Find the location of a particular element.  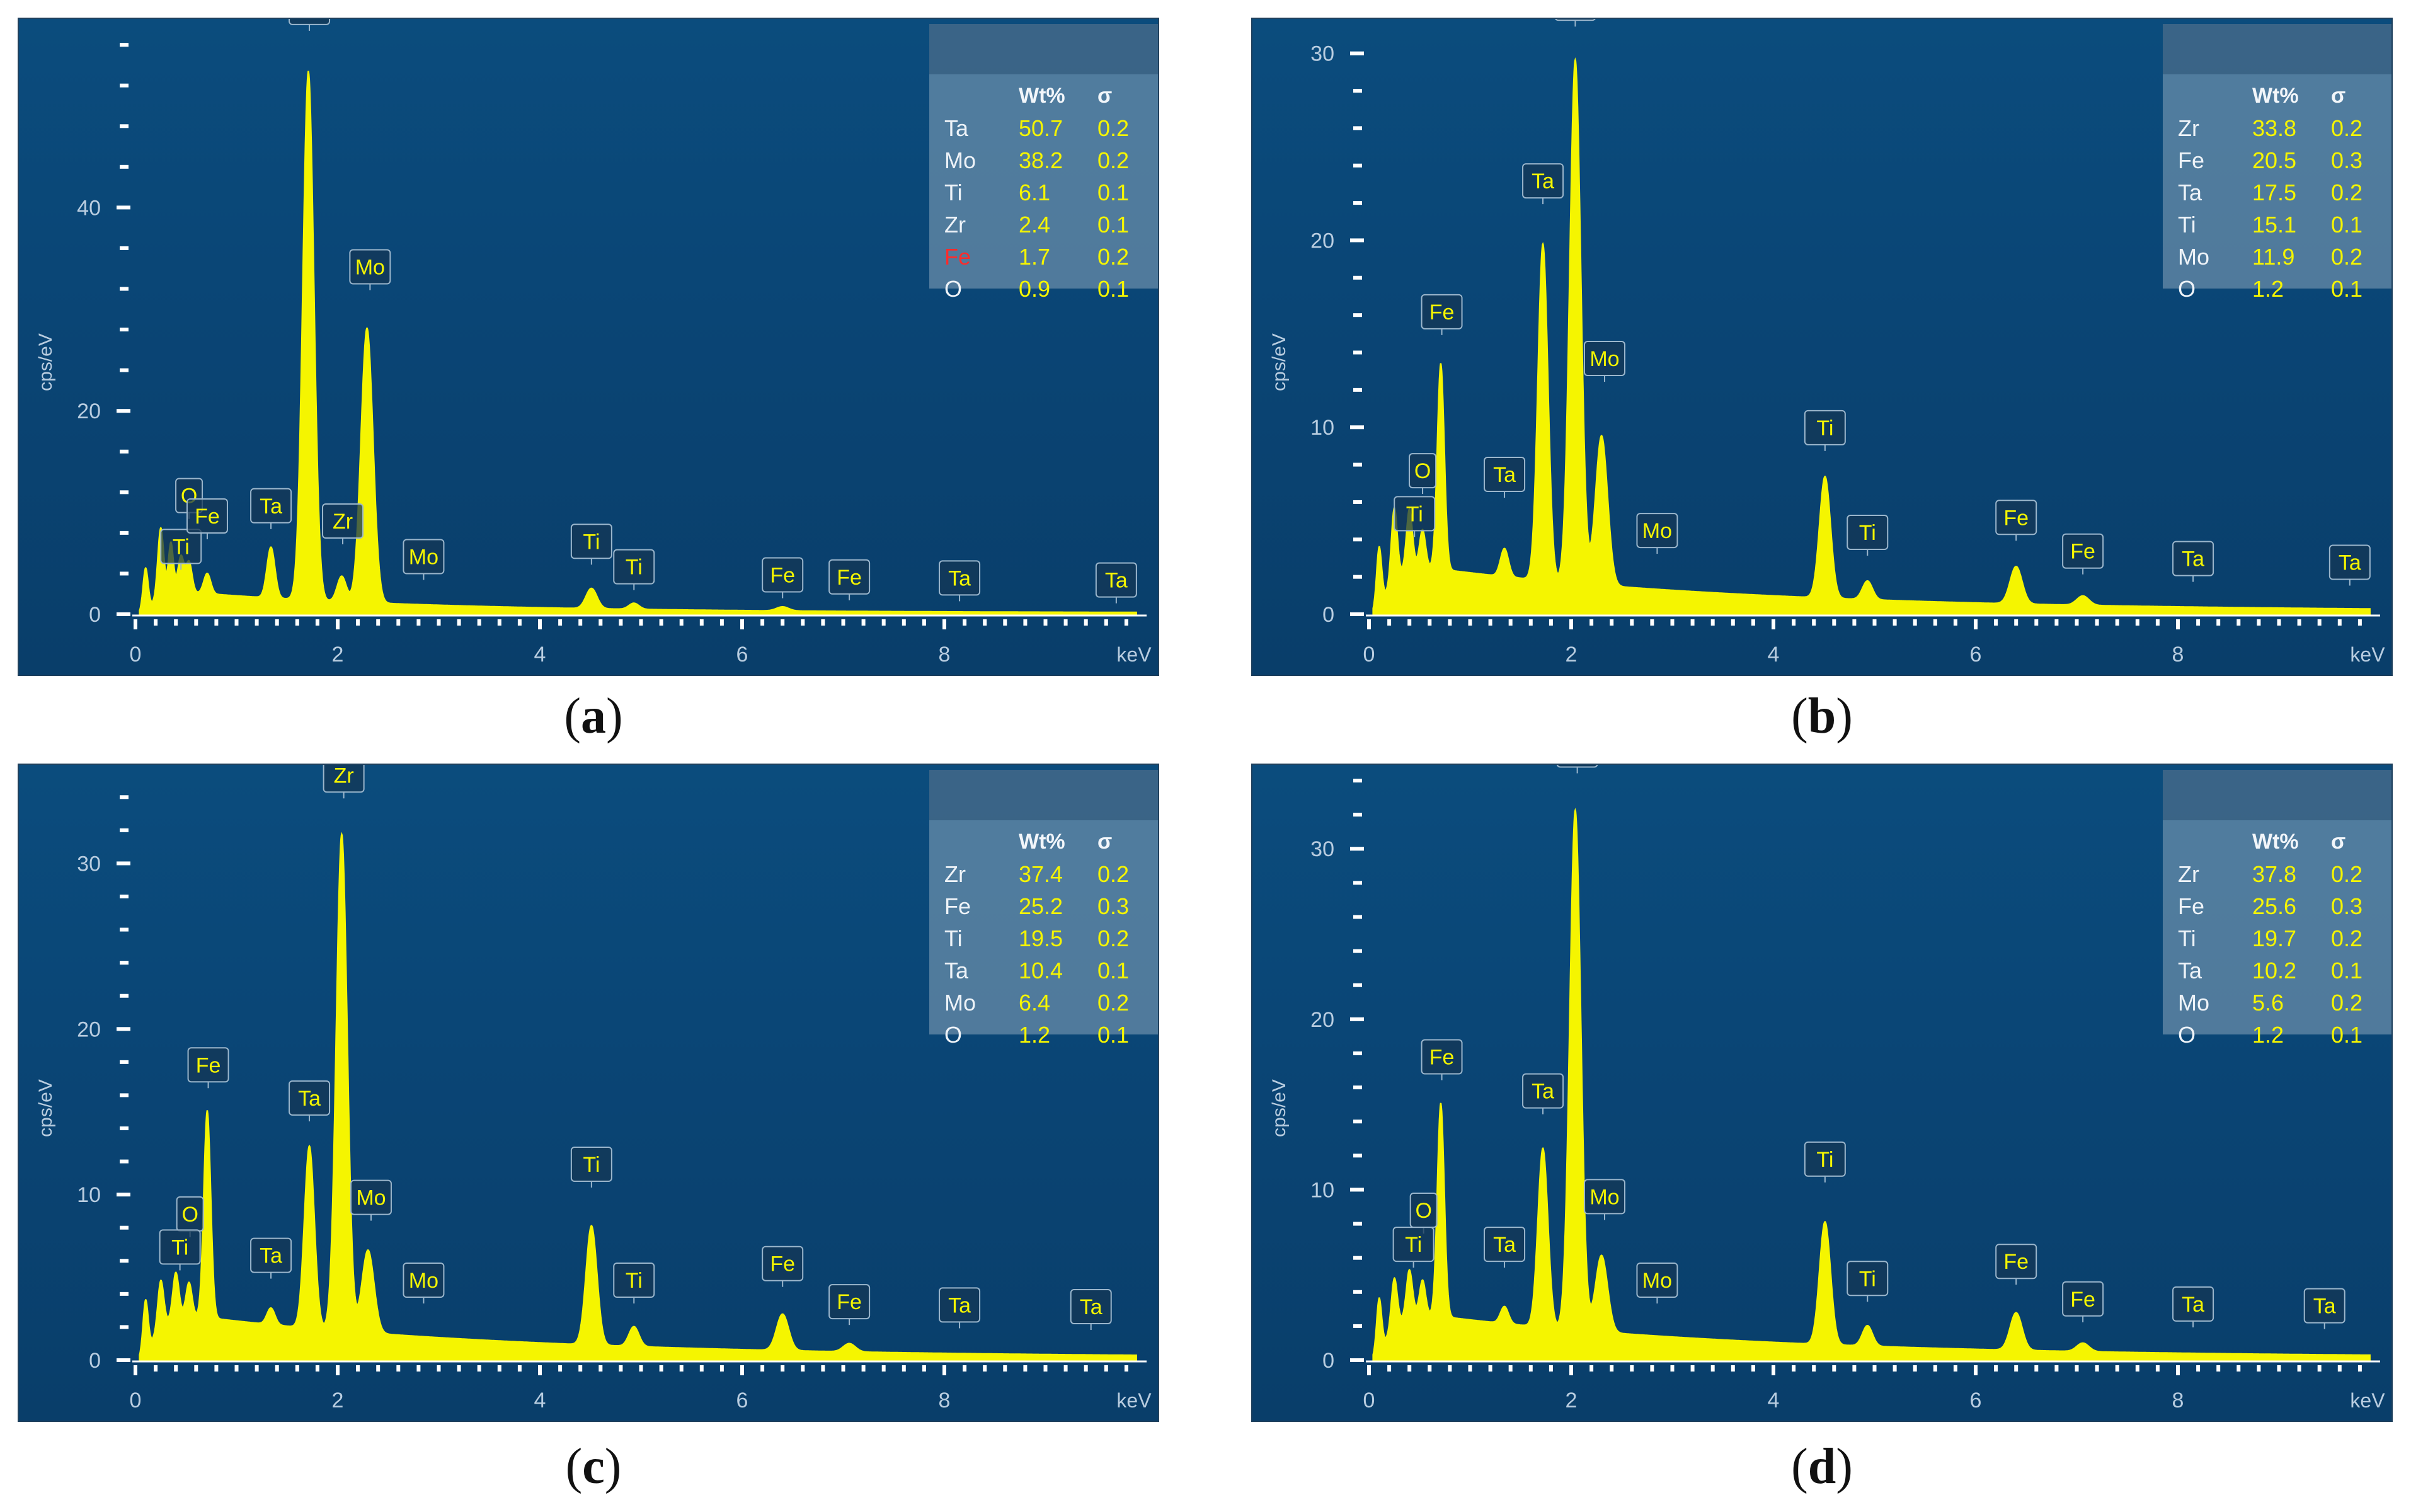

table-row: Fe 1.7 0.2 is located at coordinates (1049, 257).